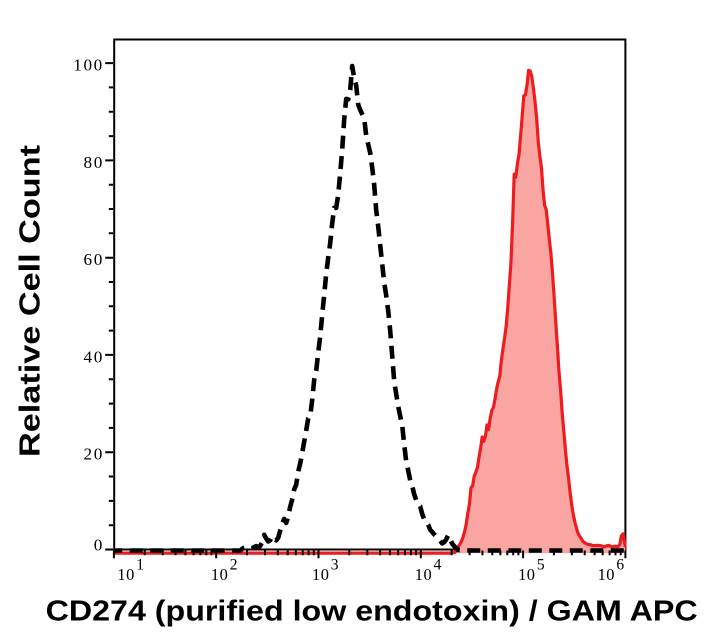 This screenshot has height=641, width=722. Describe the element at coordinates (99, 545) in the screenshot. I see `svg-text: 0` at that location.